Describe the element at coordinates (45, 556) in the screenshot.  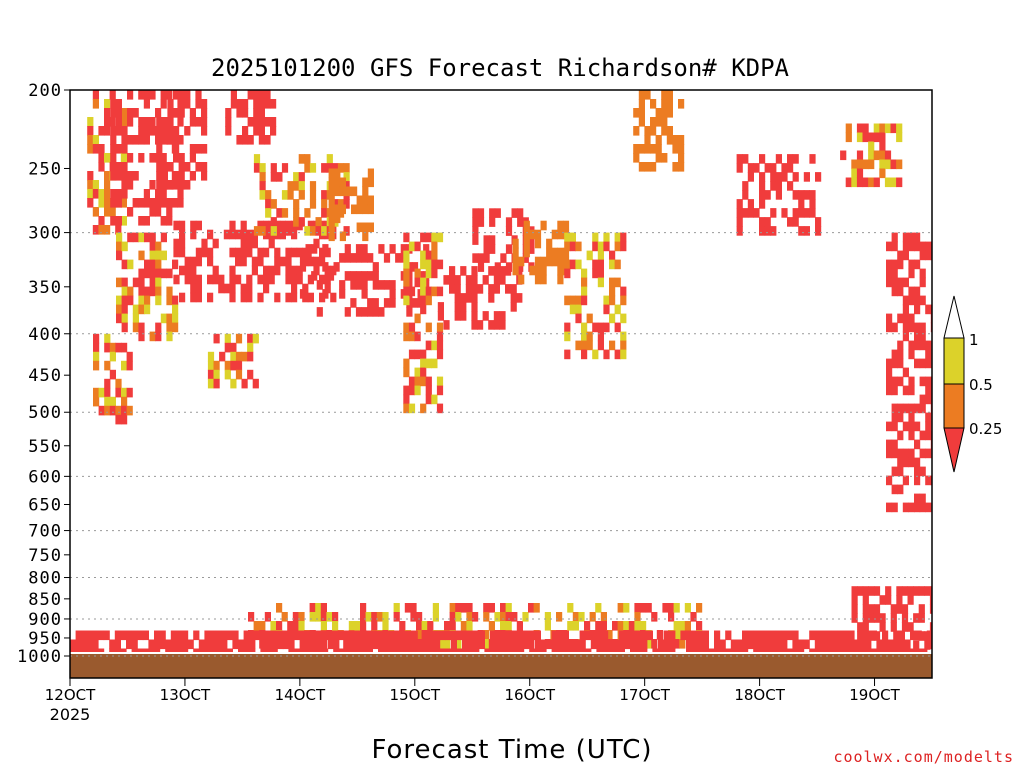
I see `y-tick-label: 750` at that location.